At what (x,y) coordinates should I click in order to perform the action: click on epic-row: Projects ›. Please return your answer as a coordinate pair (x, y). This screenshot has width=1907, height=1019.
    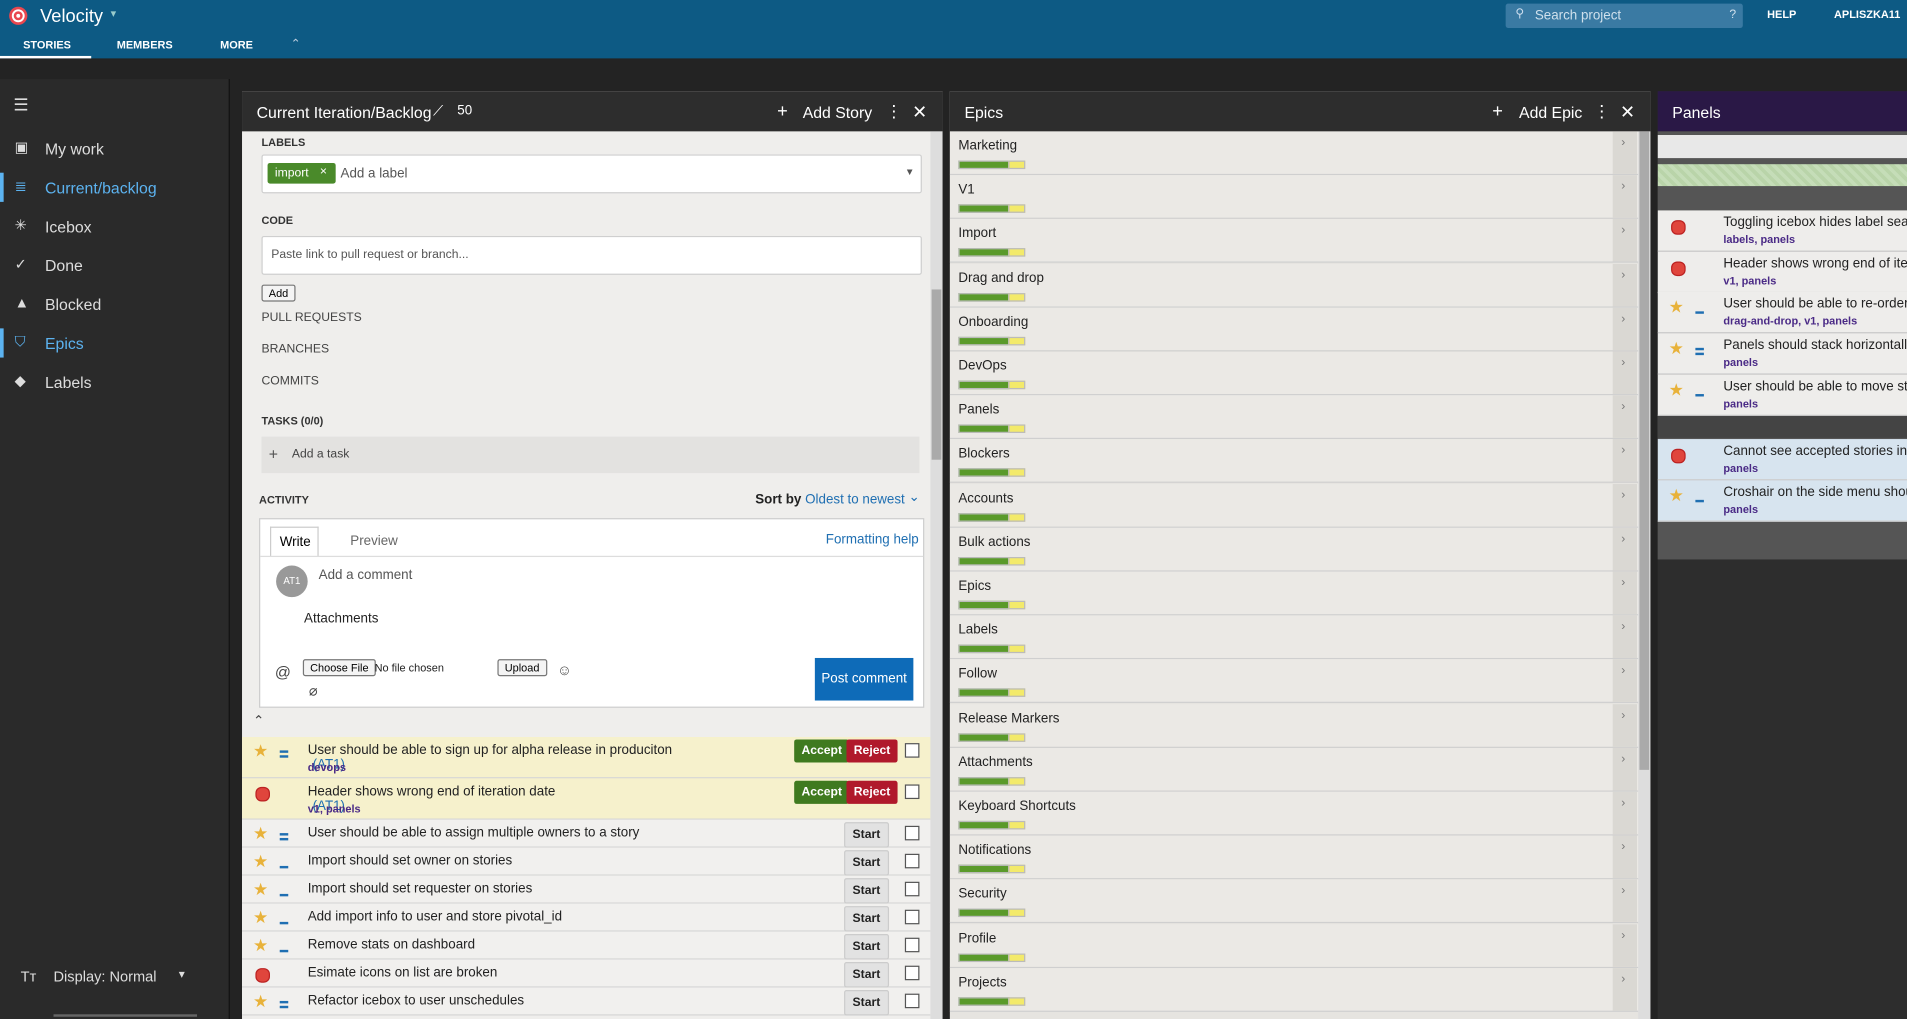
    Looking at the image, I should click on (1294, 989).